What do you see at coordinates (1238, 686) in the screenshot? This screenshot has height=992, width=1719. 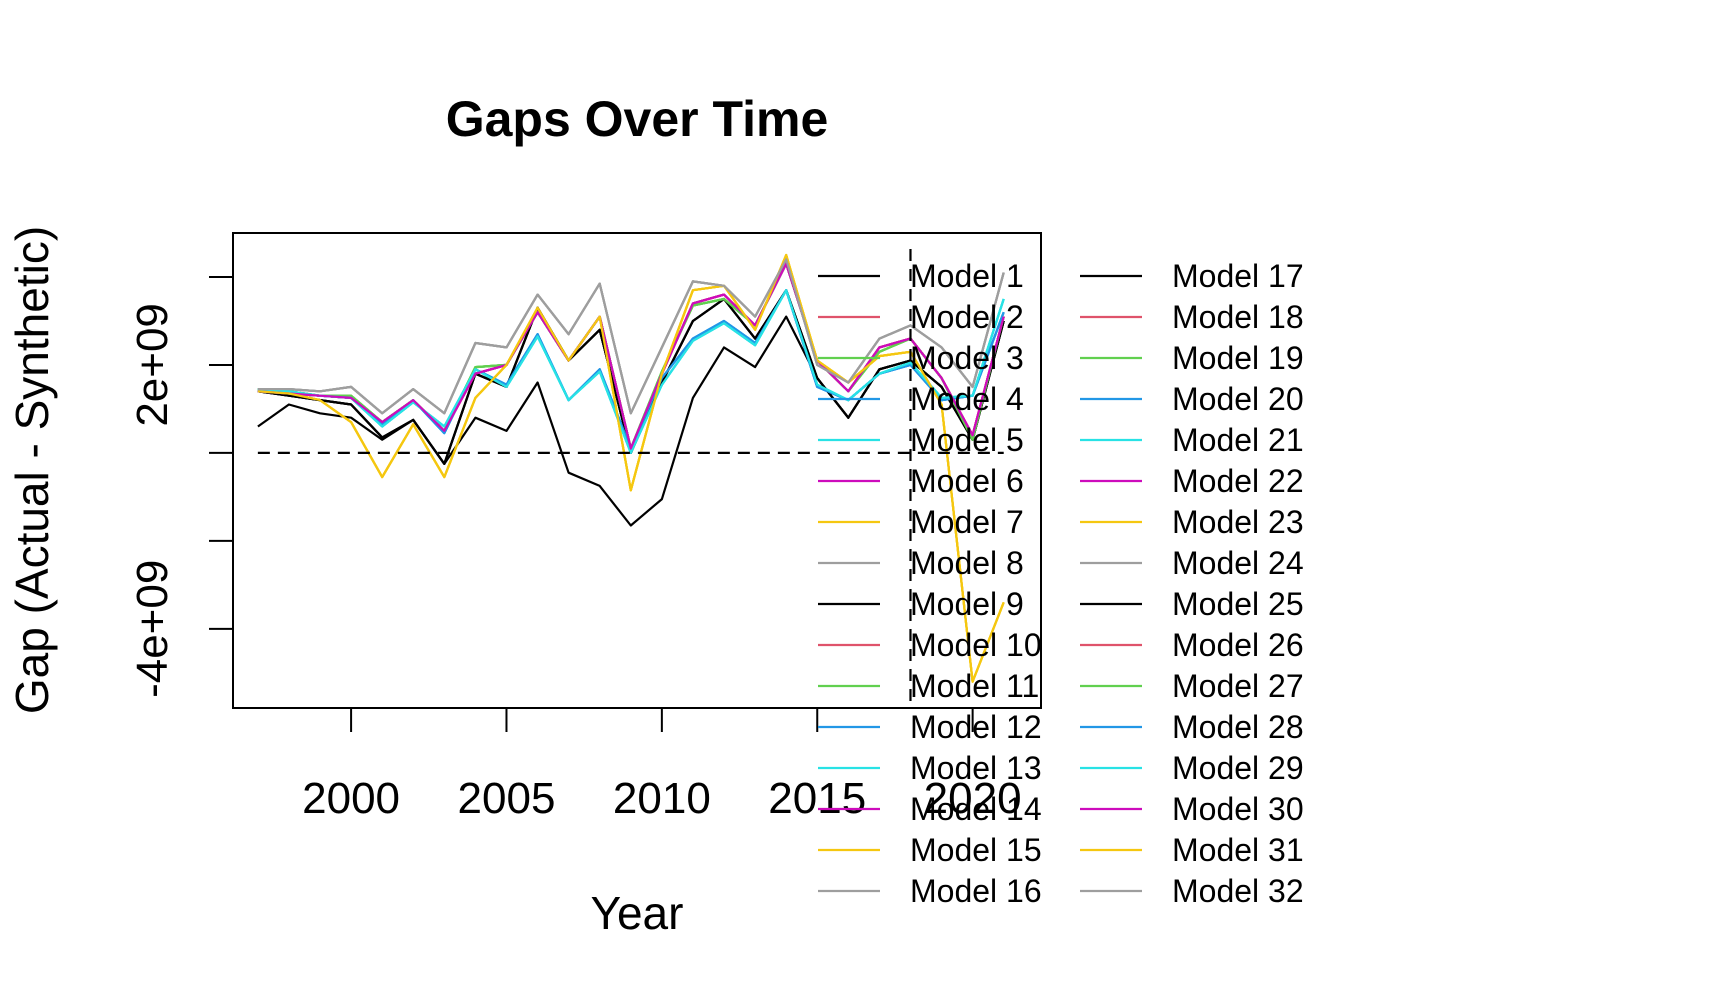 I see `legend-label: Model 27` at bounding box center [1238, 686].